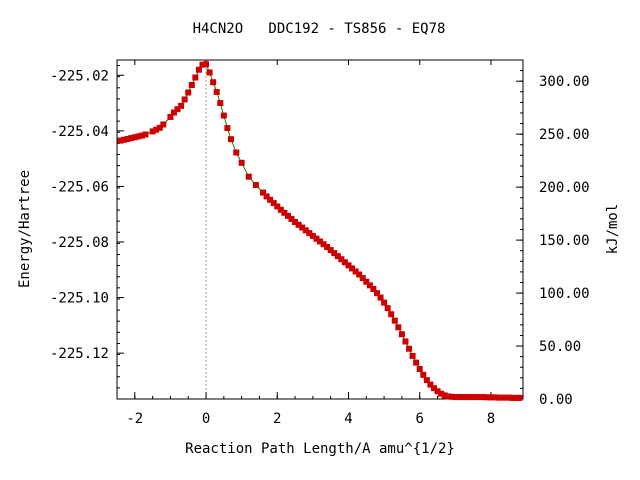  I want to click on x-tick-label: 8, so click(491, 419).